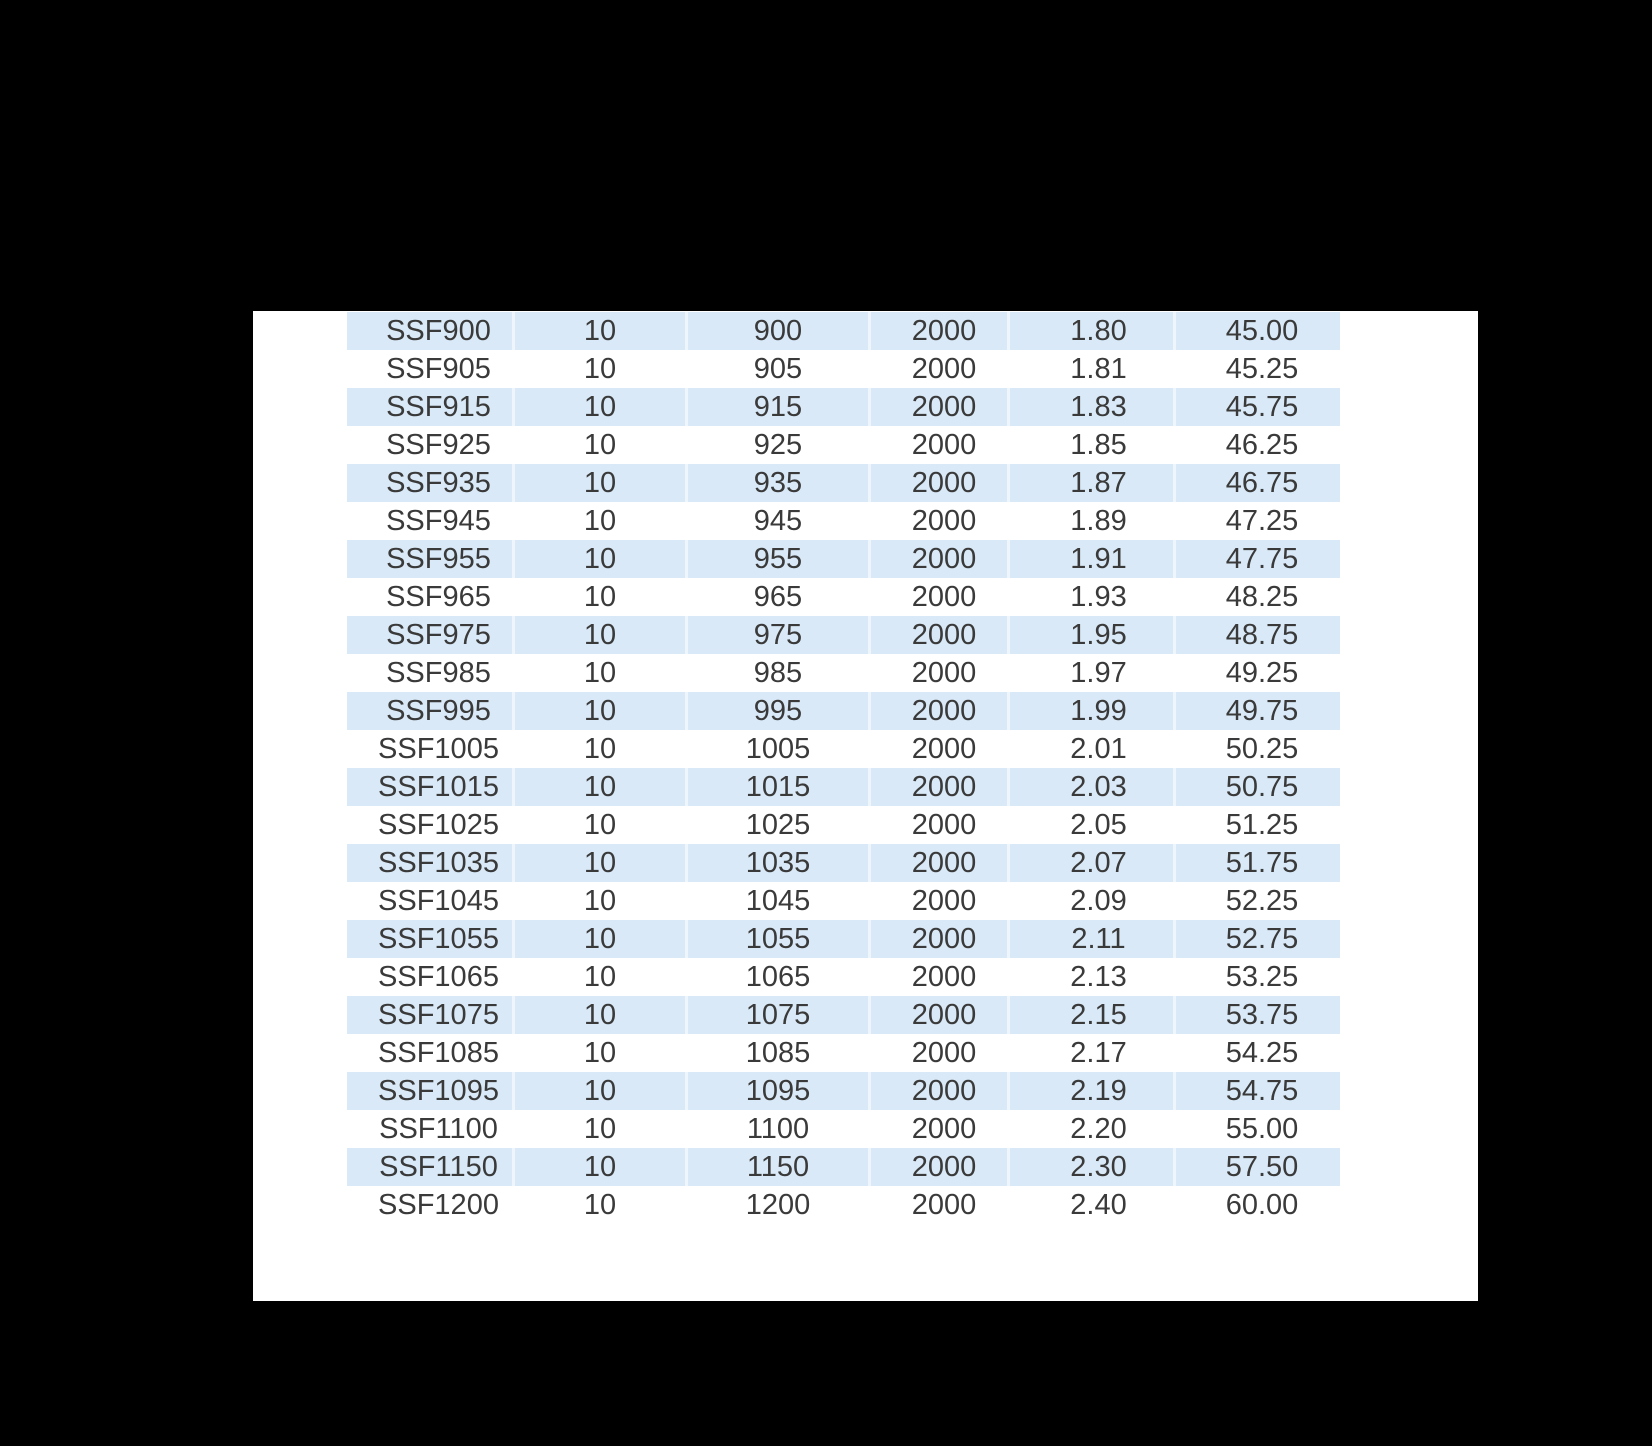  I want to click on table-row: SSF1065 10 1065 2000 2.13 53.25, so click(843, 977).